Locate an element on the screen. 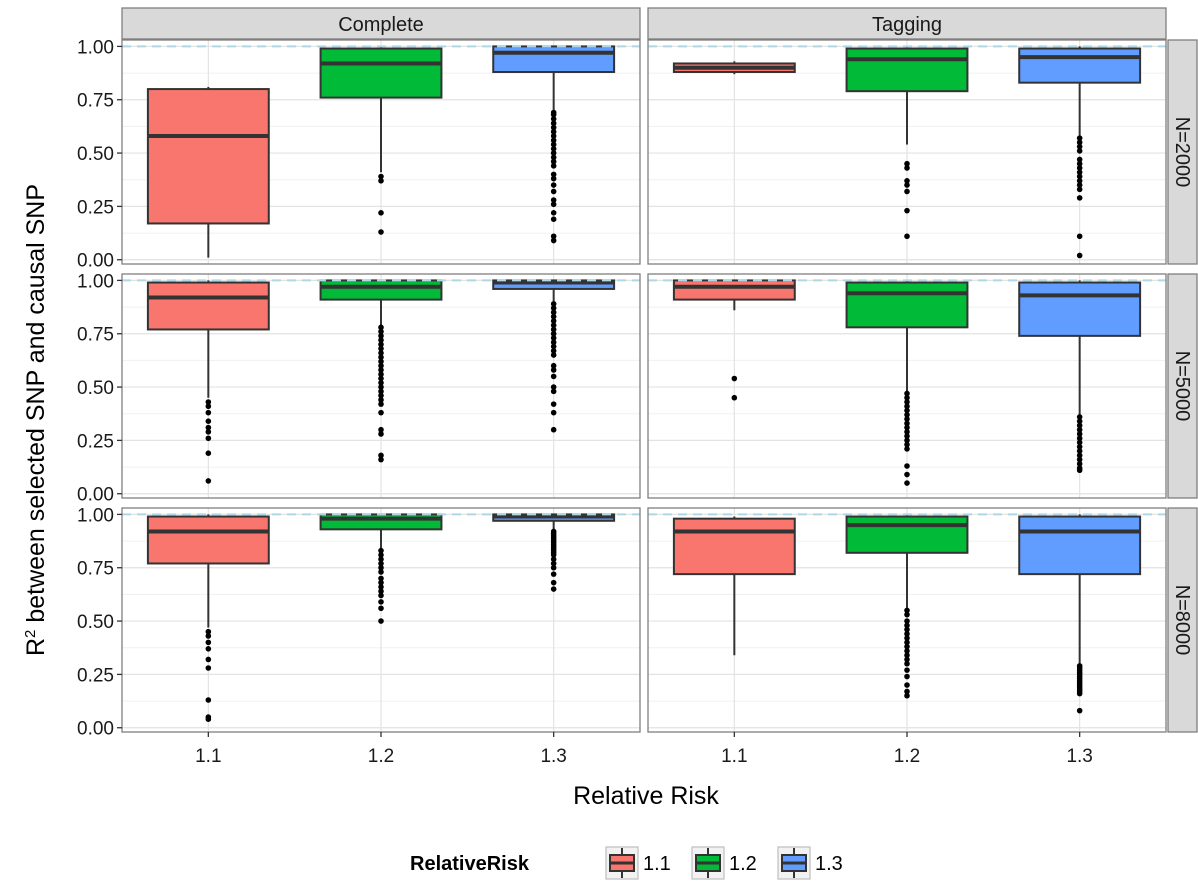  y-tick-label: 0.50 is located at coordinates (95, 388).